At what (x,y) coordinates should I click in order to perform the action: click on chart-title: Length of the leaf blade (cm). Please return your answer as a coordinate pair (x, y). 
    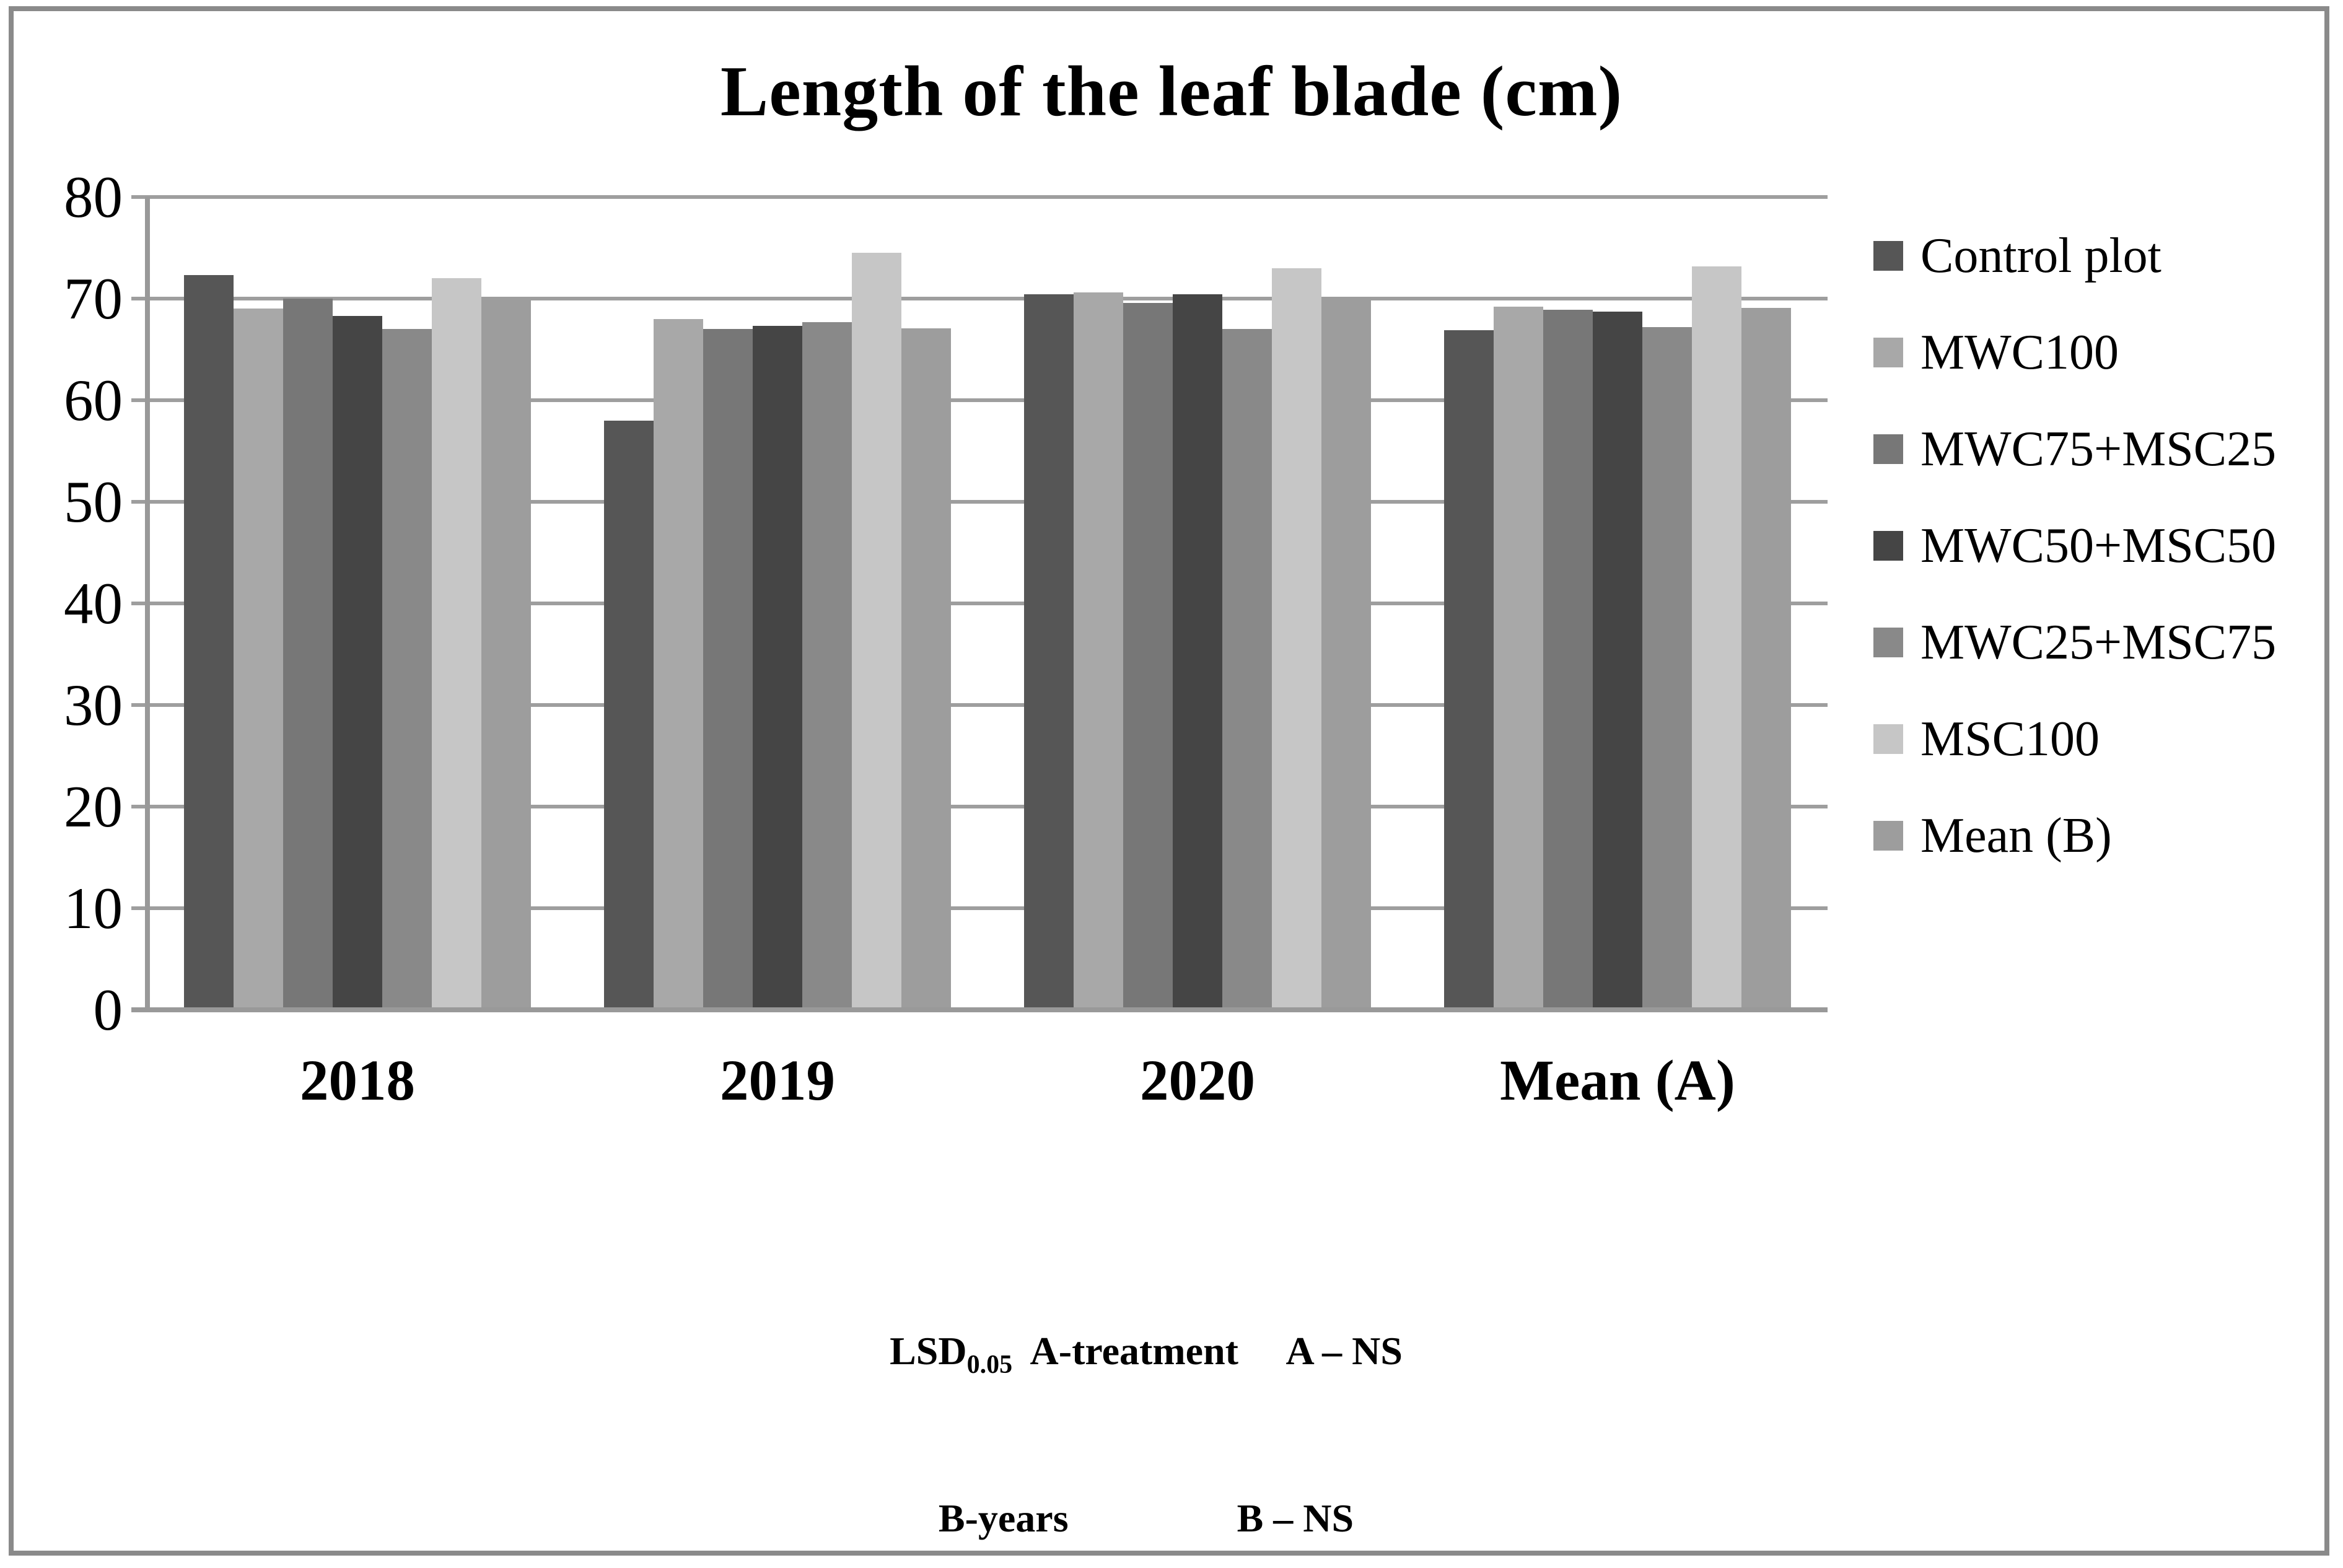
    Looking at the image, I should click on (1171, 91).